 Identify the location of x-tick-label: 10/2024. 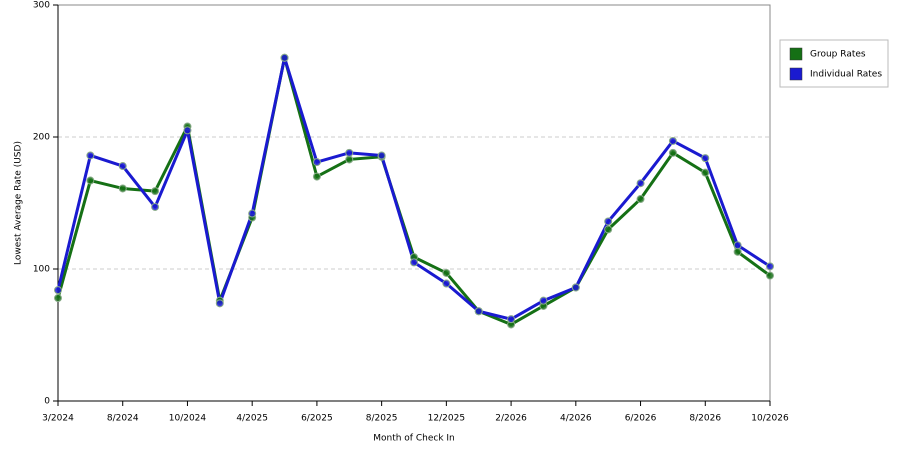
(188, 419).